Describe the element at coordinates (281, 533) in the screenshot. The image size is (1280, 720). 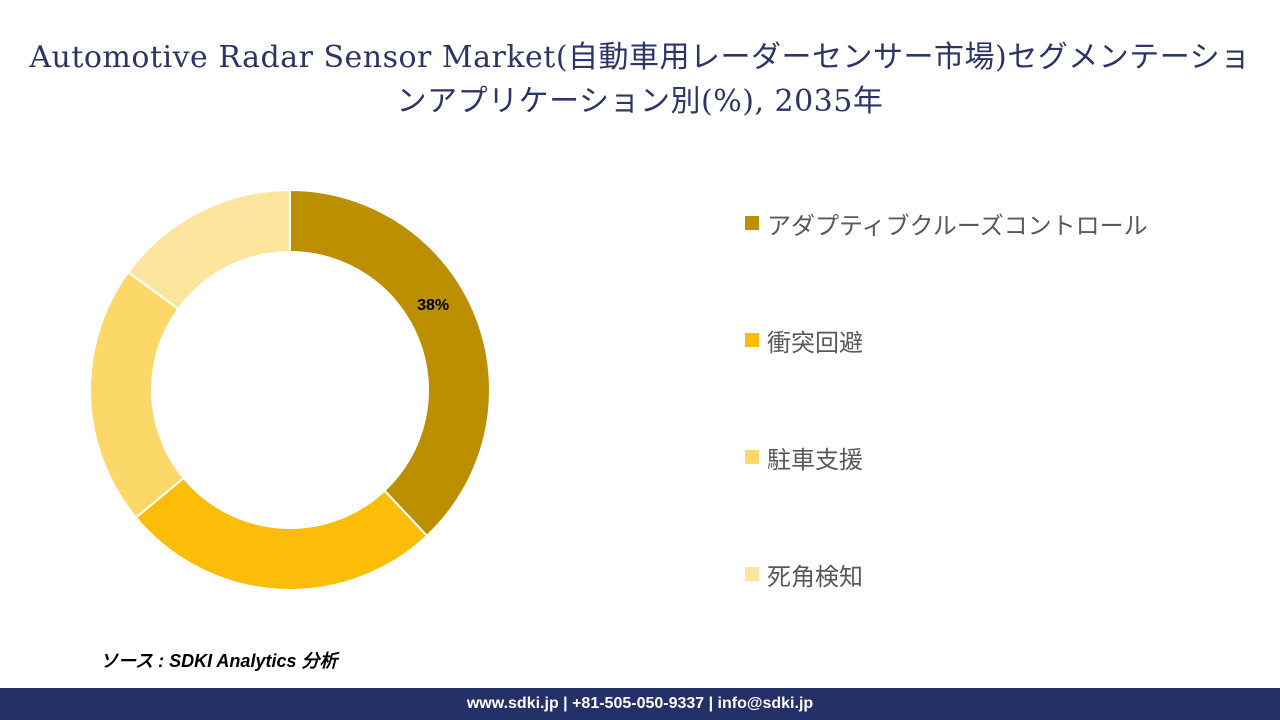
I see `donut-slice-collision` at that location.